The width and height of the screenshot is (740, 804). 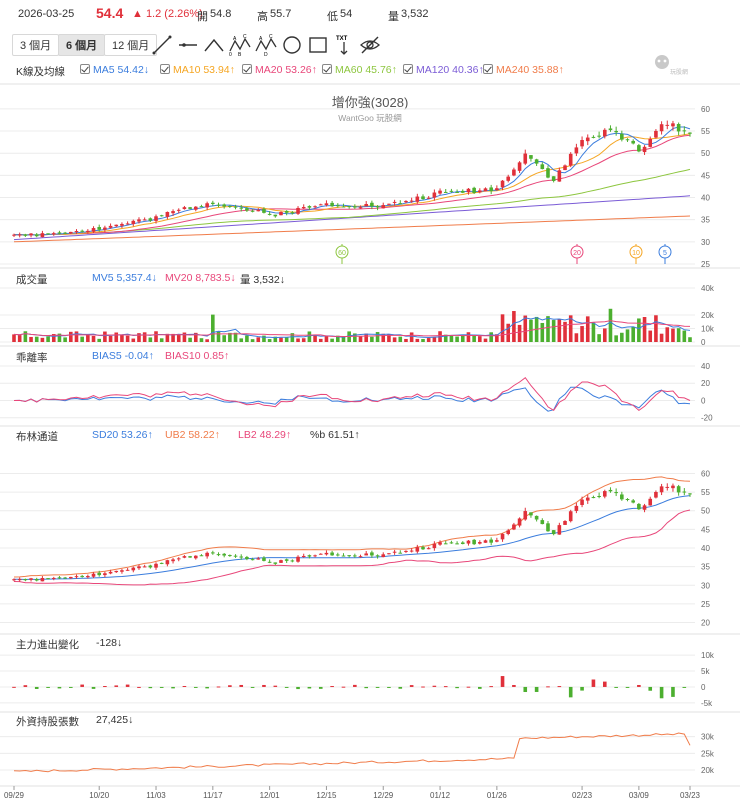 What do you see at coordinates (300, 644) in the screenshot?
I see `mainforce-legend: 主力進出變化 -128↓` at bounding box center [300, 644].